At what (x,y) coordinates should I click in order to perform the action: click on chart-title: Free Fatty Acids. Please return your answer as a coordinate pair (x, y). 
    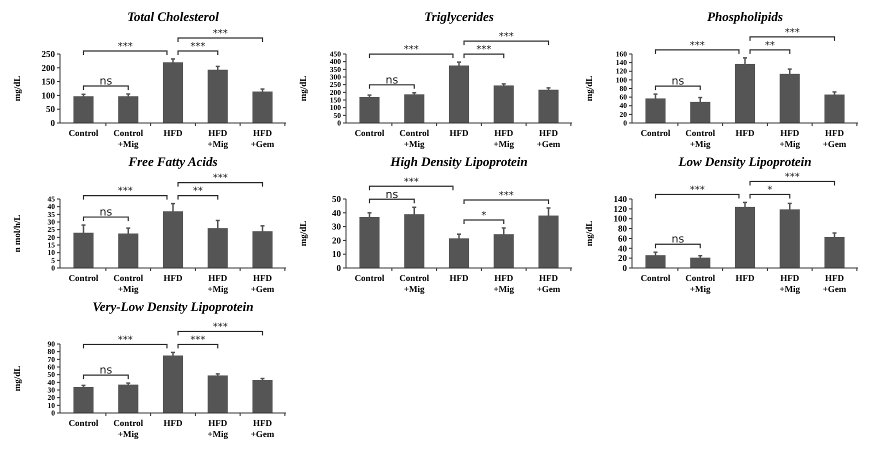
    Looking at the image, I should click on (172, 161).